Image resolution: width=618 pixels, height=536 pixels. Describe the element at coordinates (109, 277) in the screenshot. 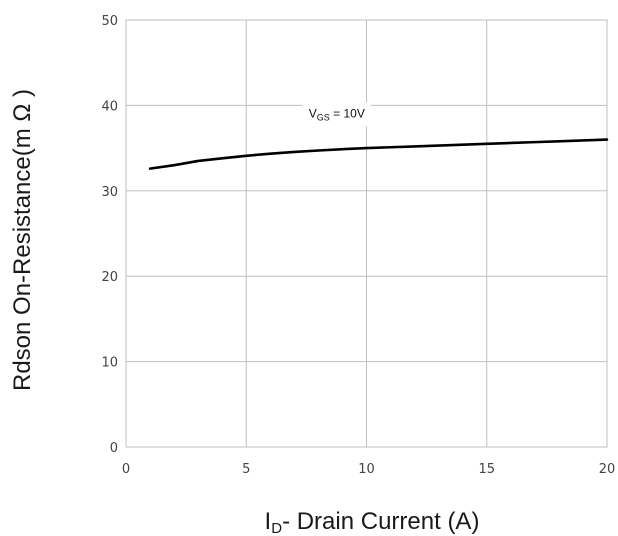

I see `y-tick-label: 20` at that location.